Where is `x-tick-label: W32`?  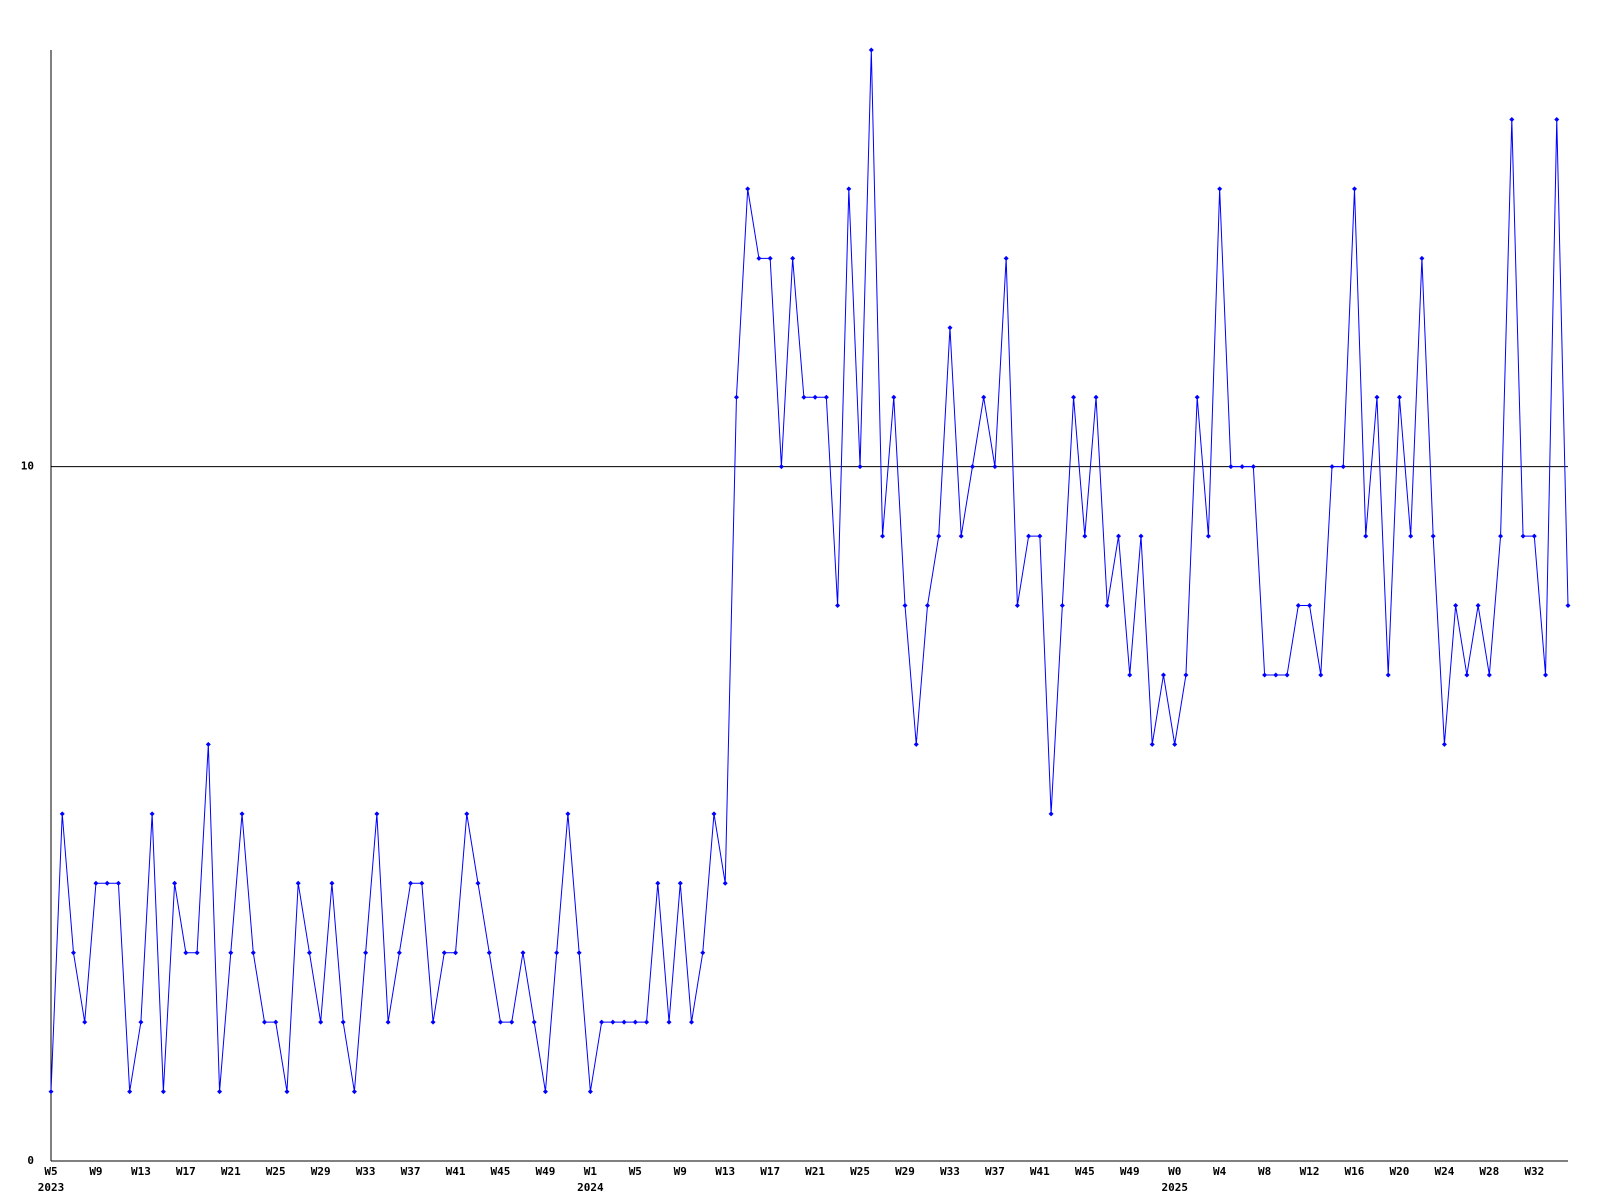 x-tick-label: W32 is located at coordinates (1534, 1171).